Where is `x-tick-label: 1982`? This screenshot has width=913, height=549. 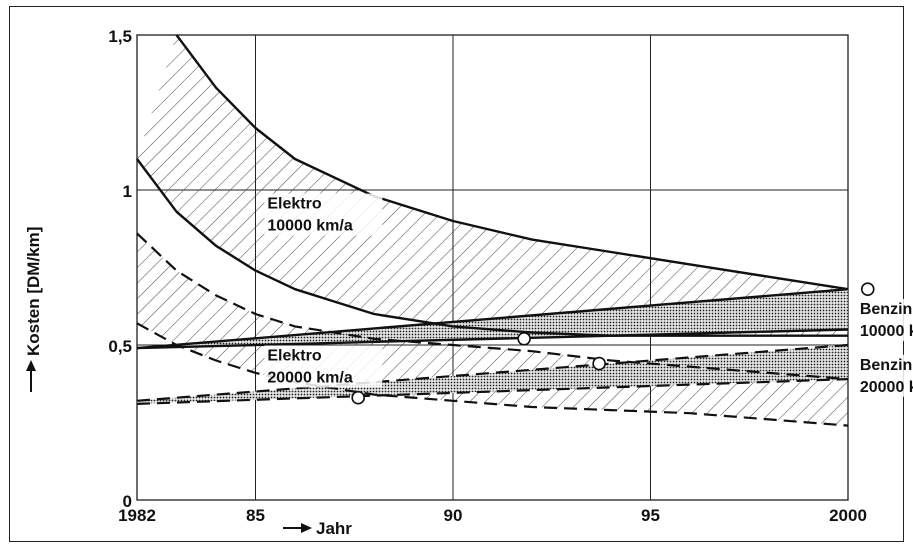 x-tick-label: 1982 is located at coordinates (137, 515).